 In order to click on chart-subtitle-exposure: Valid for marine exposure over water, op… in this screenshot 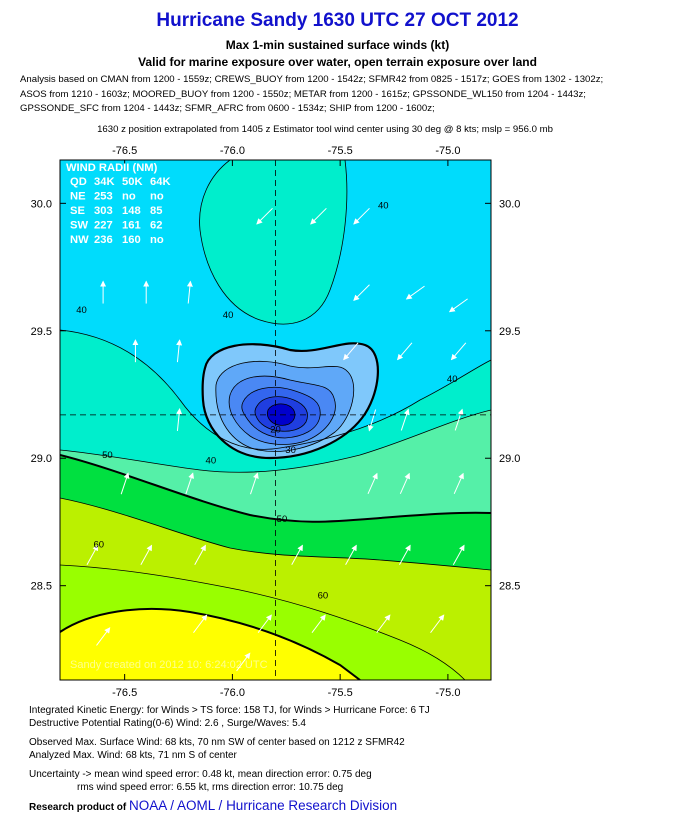, I will do `click(337, 62)`.